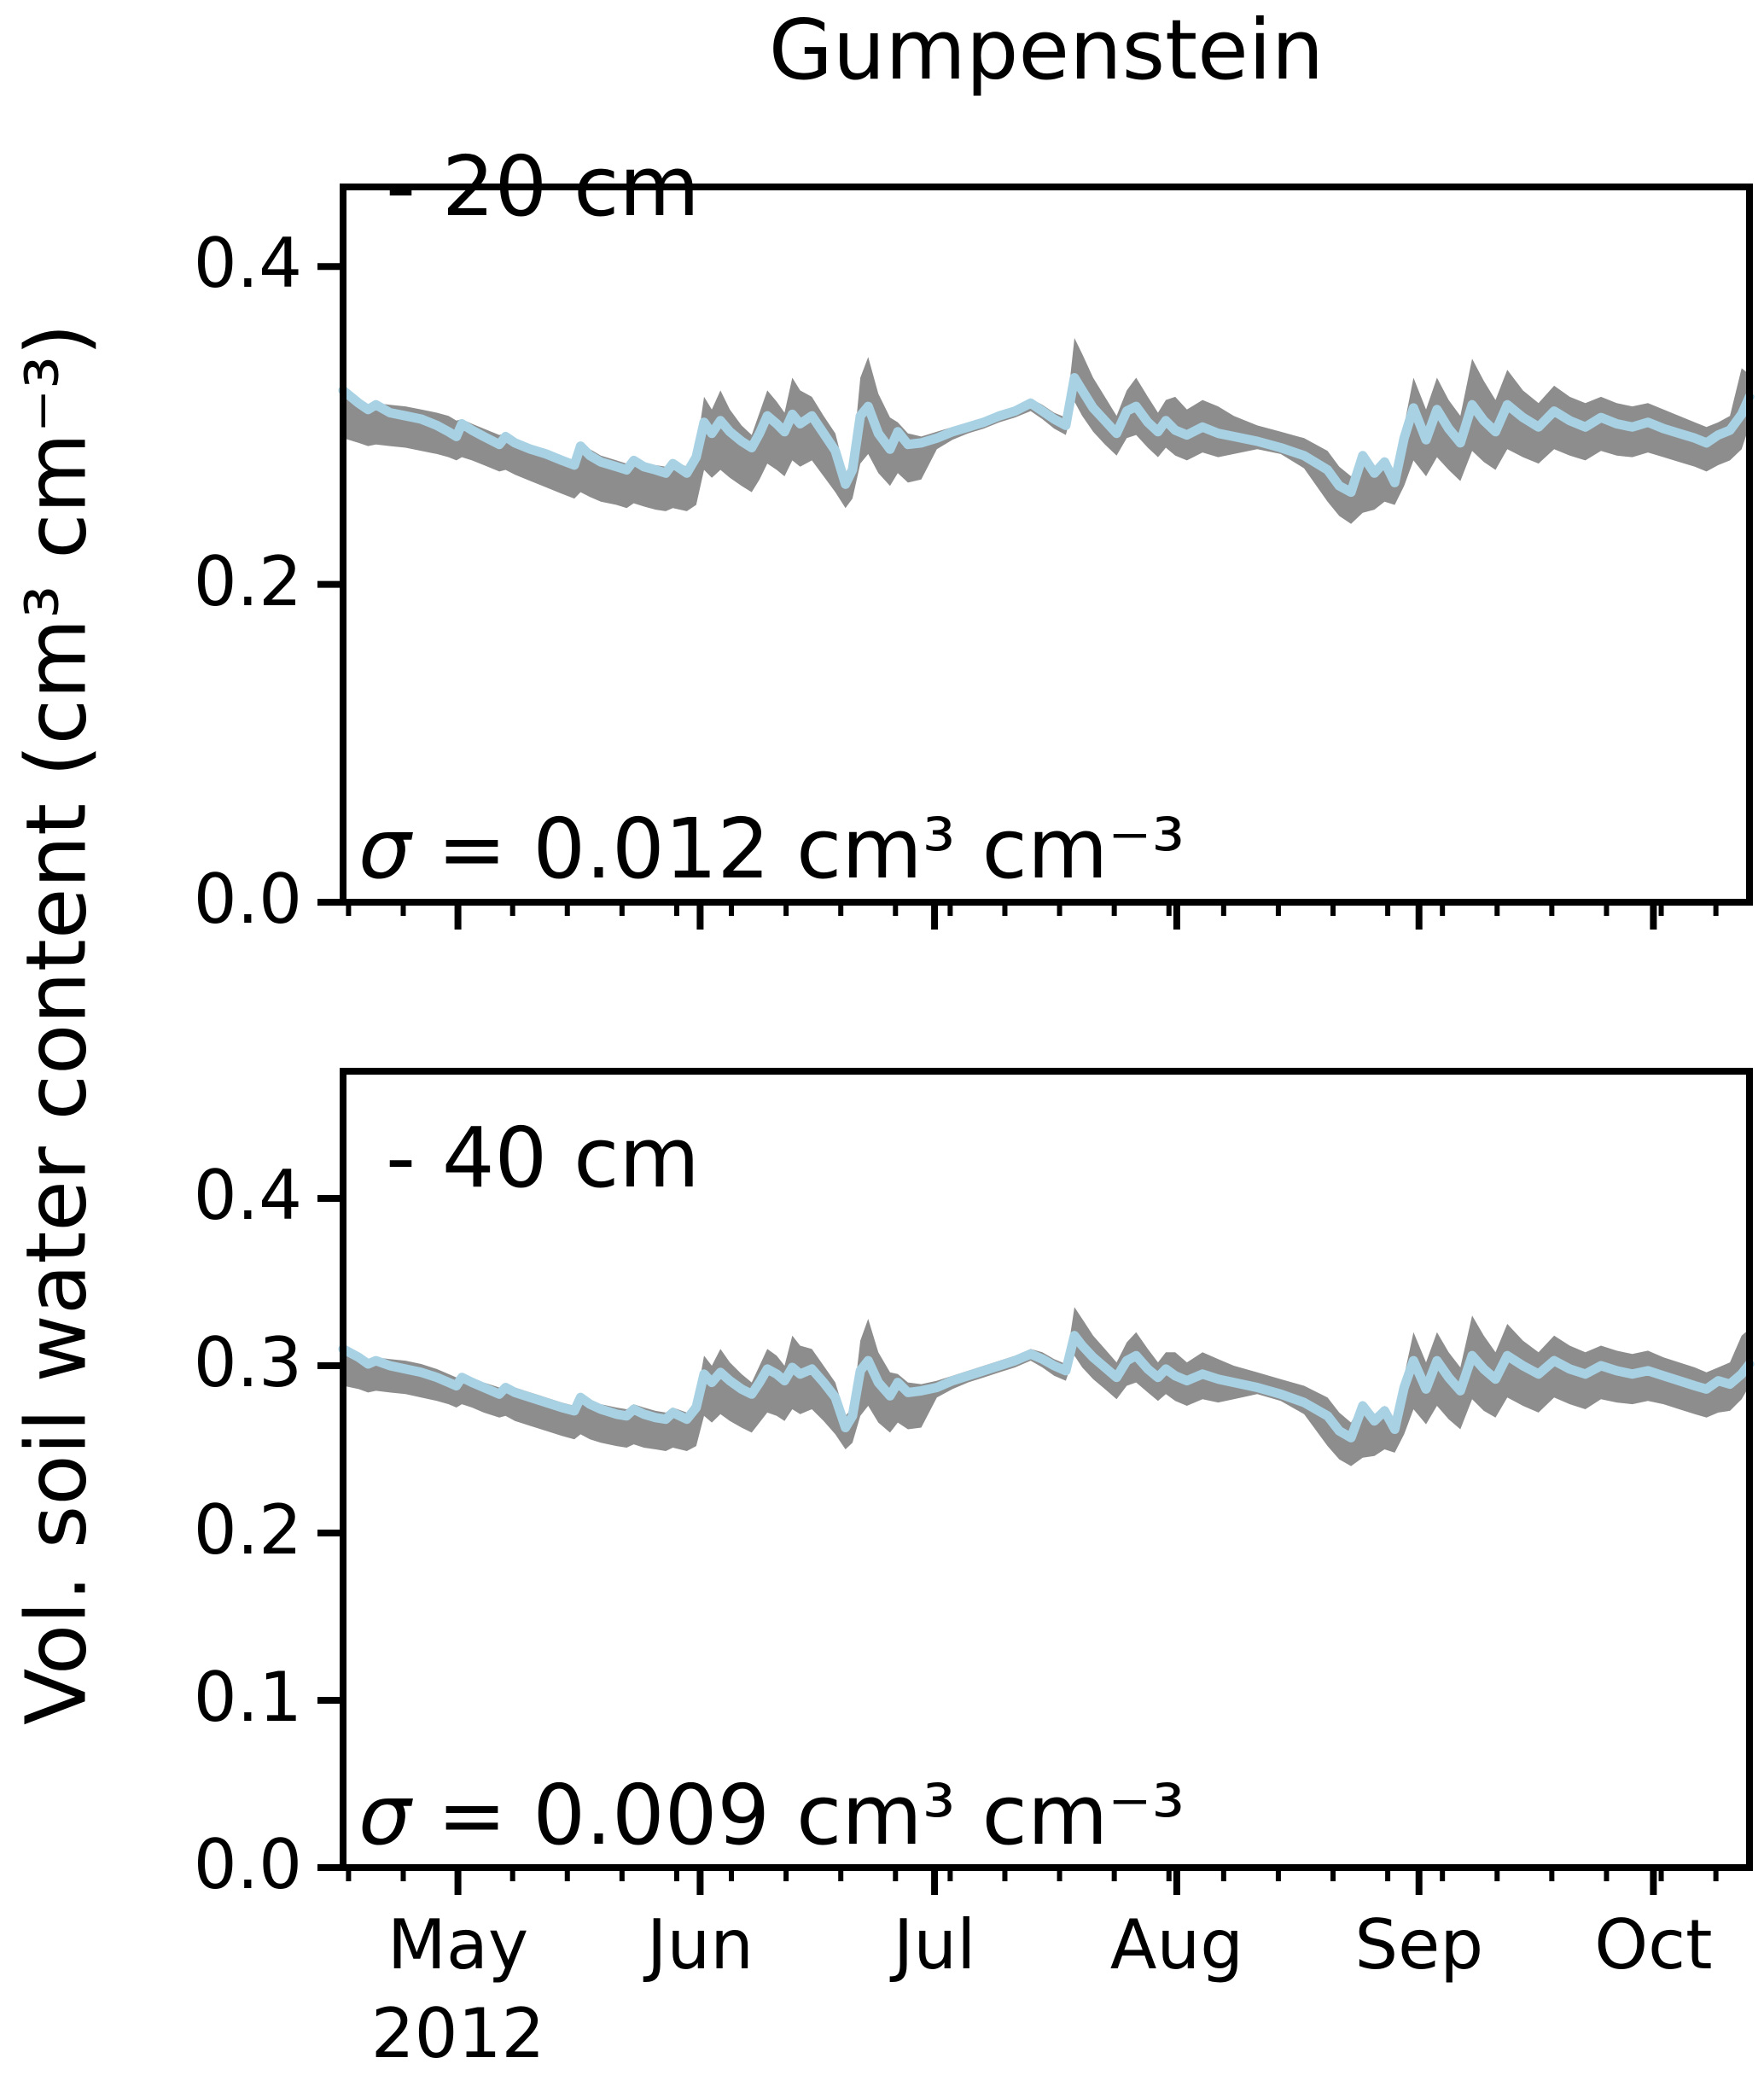 The width and height of the screenshot is (1764, 2081). Describe the element at coordinates (248, 263) in the screenshot. I see `ytick-label-20cm: 0.4` at that location.